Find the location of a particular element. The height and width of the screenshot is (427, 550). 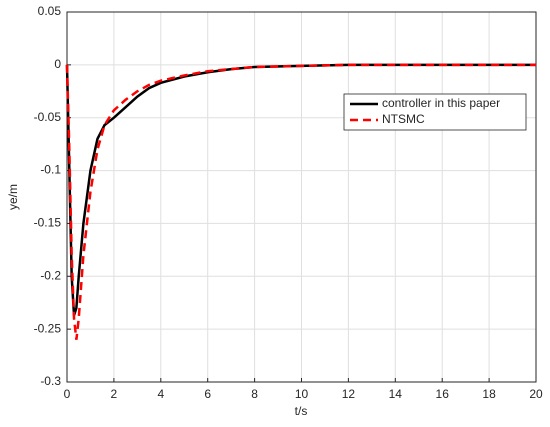

x-tick-label: 2 is located at coordinates (114, 394).